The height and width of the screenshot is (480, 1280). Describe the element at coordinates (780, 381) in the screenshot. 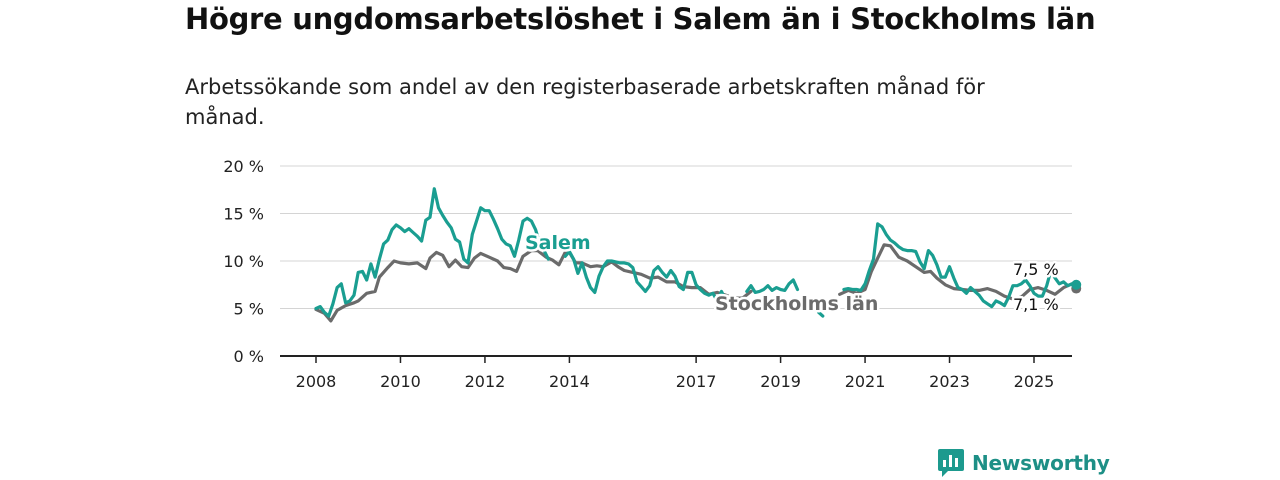

I see `x-tick-label: 2019` at that location.